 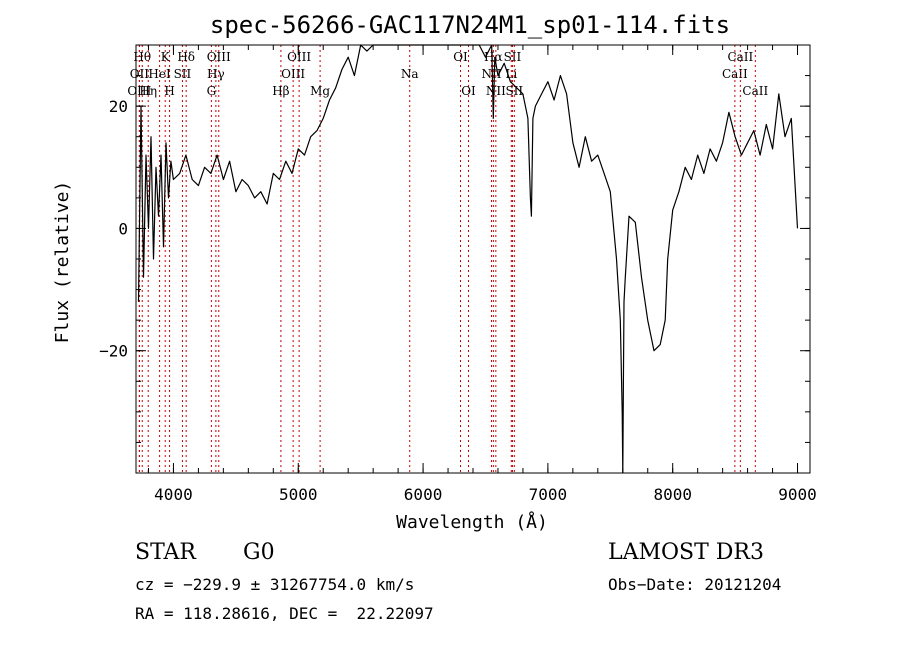 What do you see at coordinates (468, 91) in the screenshot?
I see `marker-label-18: OI` at bounding box center [468, 91].